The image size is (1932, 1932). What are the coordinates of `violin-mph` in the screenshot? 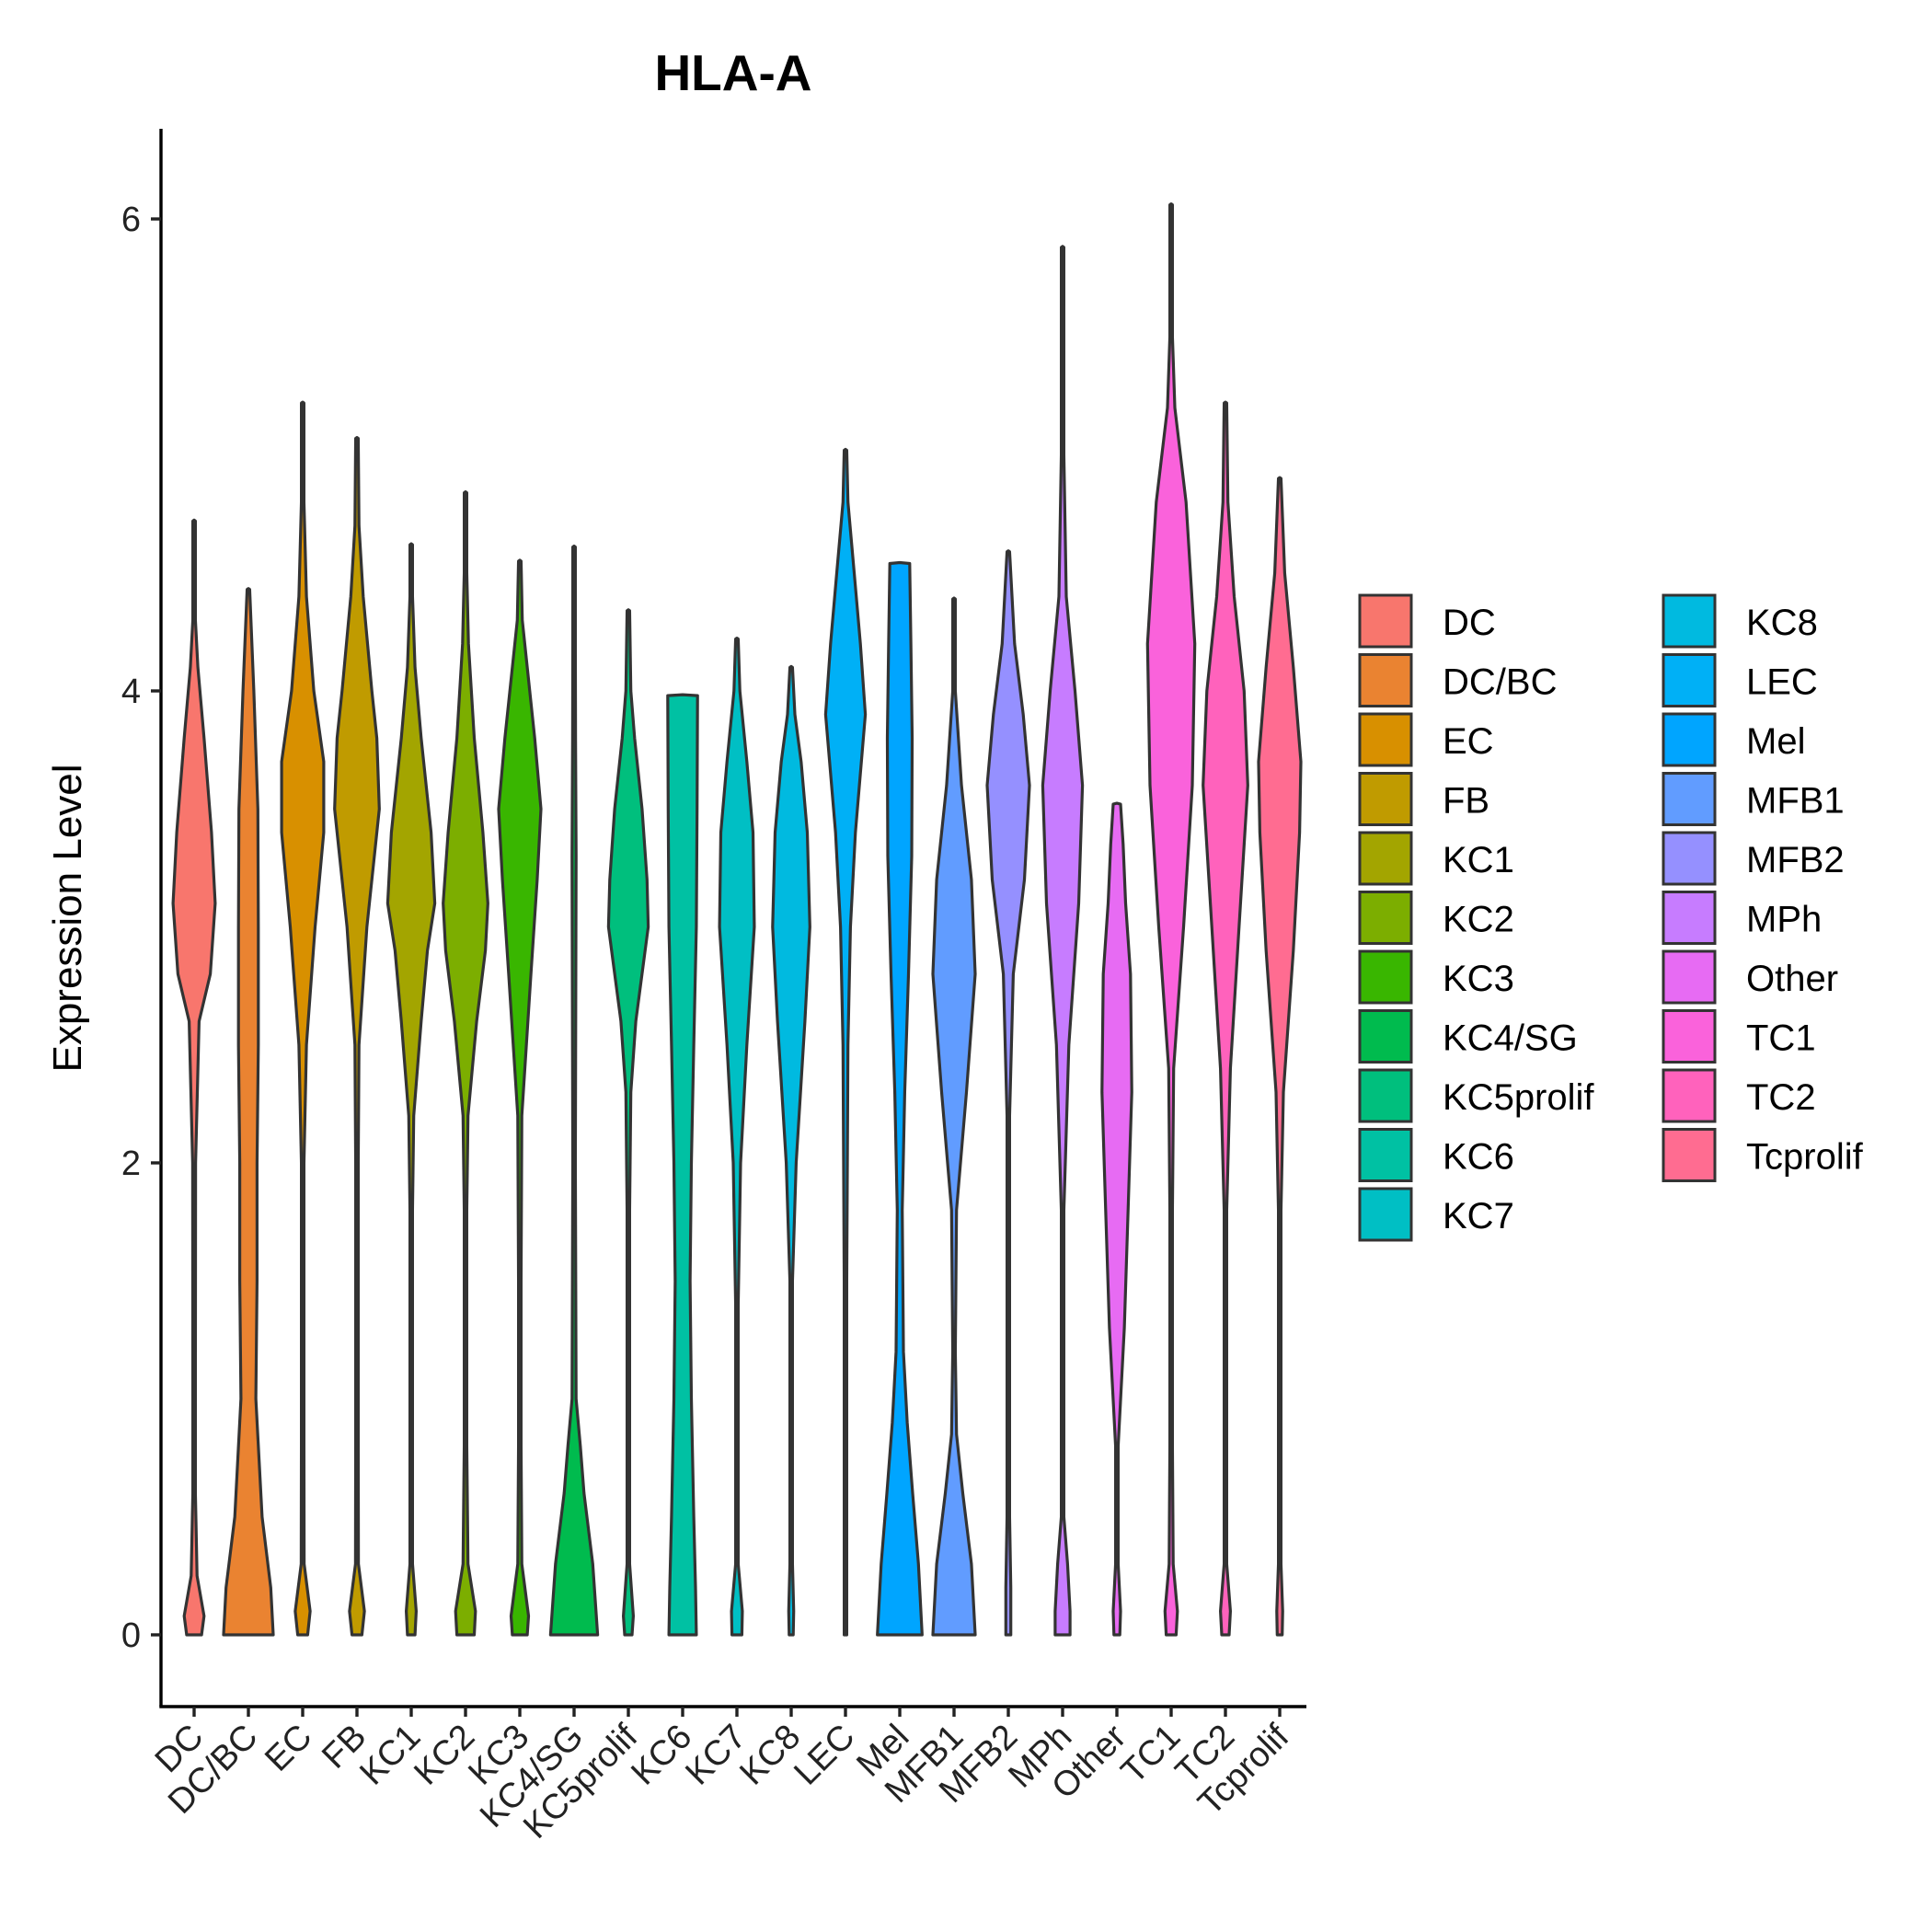 It's located at (1063, 941).